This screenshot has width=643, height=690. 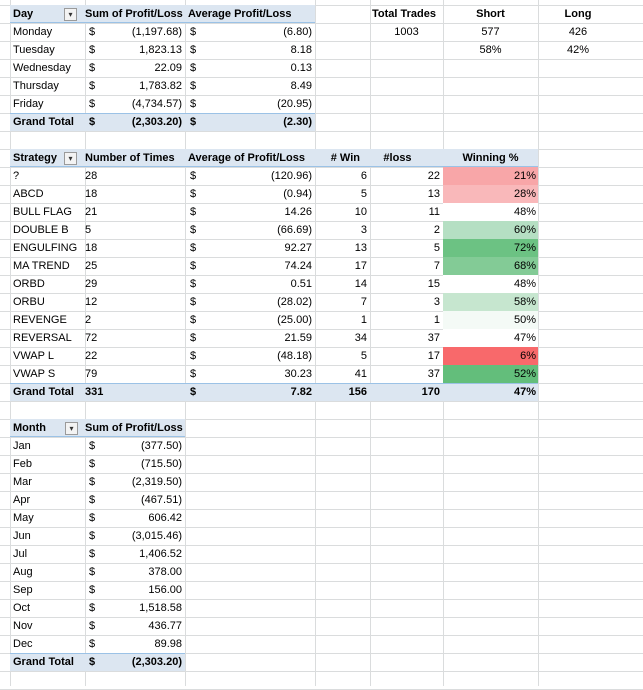 I want to click on winning-percent: 52%, so click(x=524, y=374).